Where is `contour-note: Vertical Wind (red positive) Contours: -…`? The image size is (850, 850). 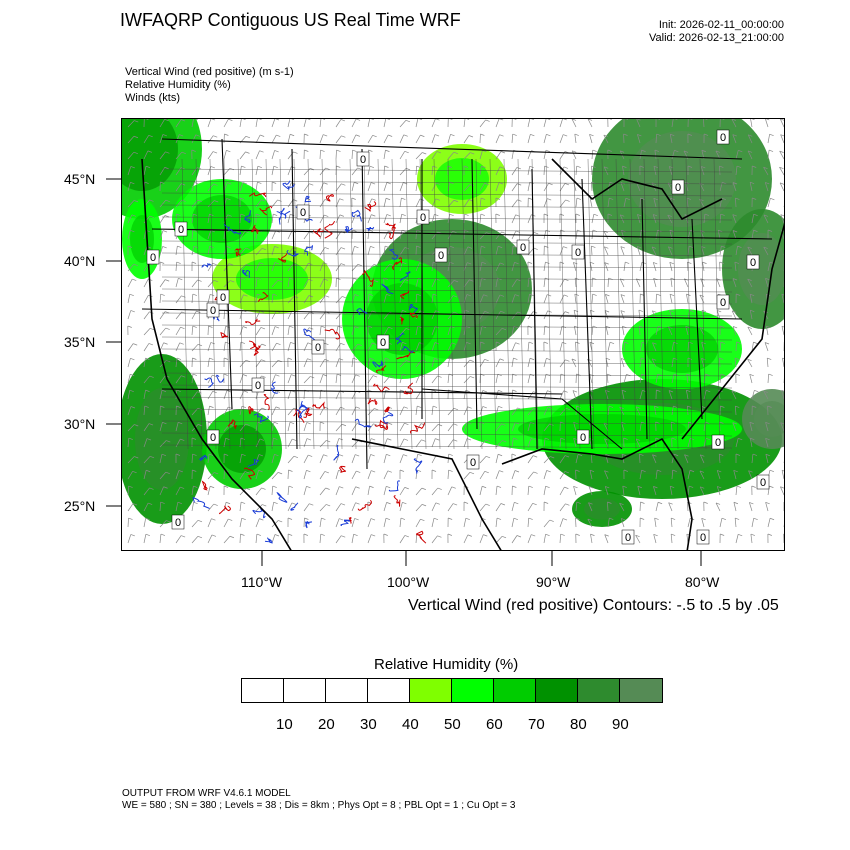
contour-note: Vertical Wind (red positive) Contours: -… is located at coordinates (593, 605).